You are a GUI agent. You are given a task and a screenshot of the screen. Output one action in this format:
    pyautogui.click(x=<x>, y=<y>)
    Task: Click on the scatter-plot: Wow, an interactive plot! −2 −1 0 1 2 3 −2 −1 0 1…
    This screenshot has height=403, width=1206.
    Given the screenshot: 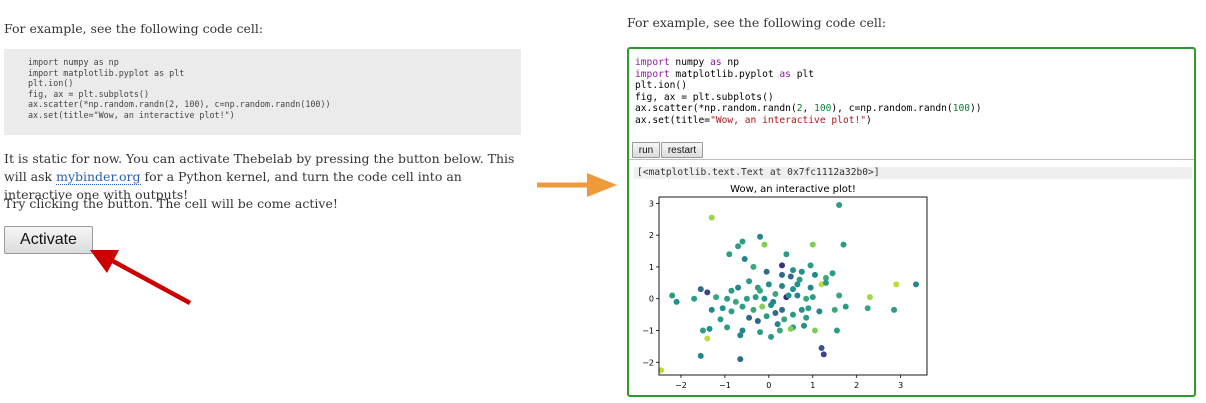 What is the action you would take?
    pyautogui.click(x=785, y=287)
    